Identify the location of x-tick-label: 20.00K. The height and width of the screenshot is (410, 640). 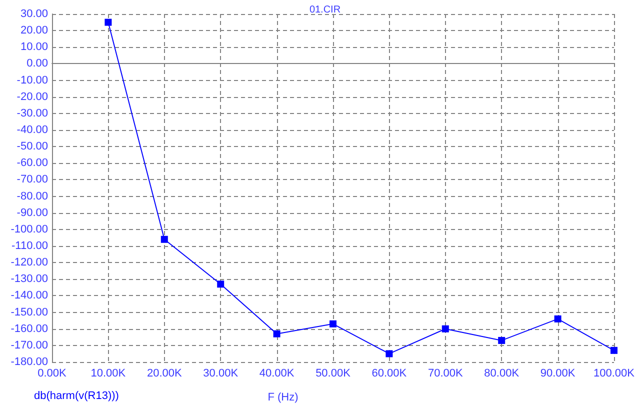
(164, 374).